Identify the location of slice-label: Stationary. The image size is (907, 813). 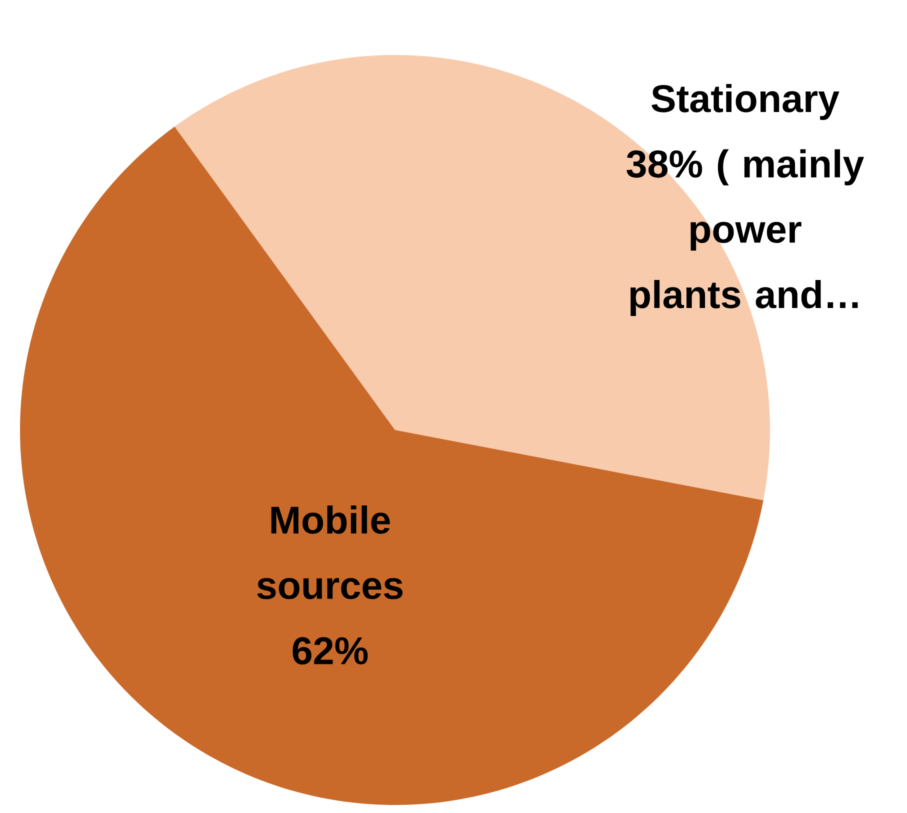
(746, 102).